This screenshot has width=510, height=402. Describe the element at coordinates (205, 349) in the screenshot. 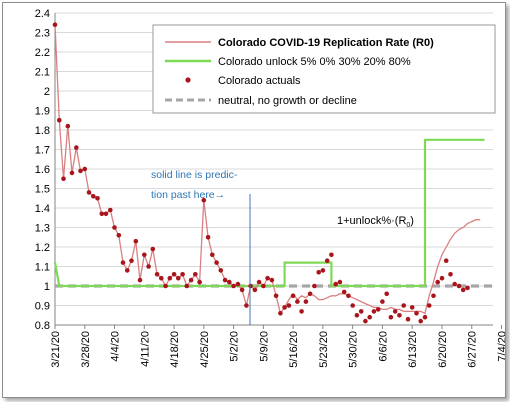

I see `x-tick-label: 4/25/20` at that location.